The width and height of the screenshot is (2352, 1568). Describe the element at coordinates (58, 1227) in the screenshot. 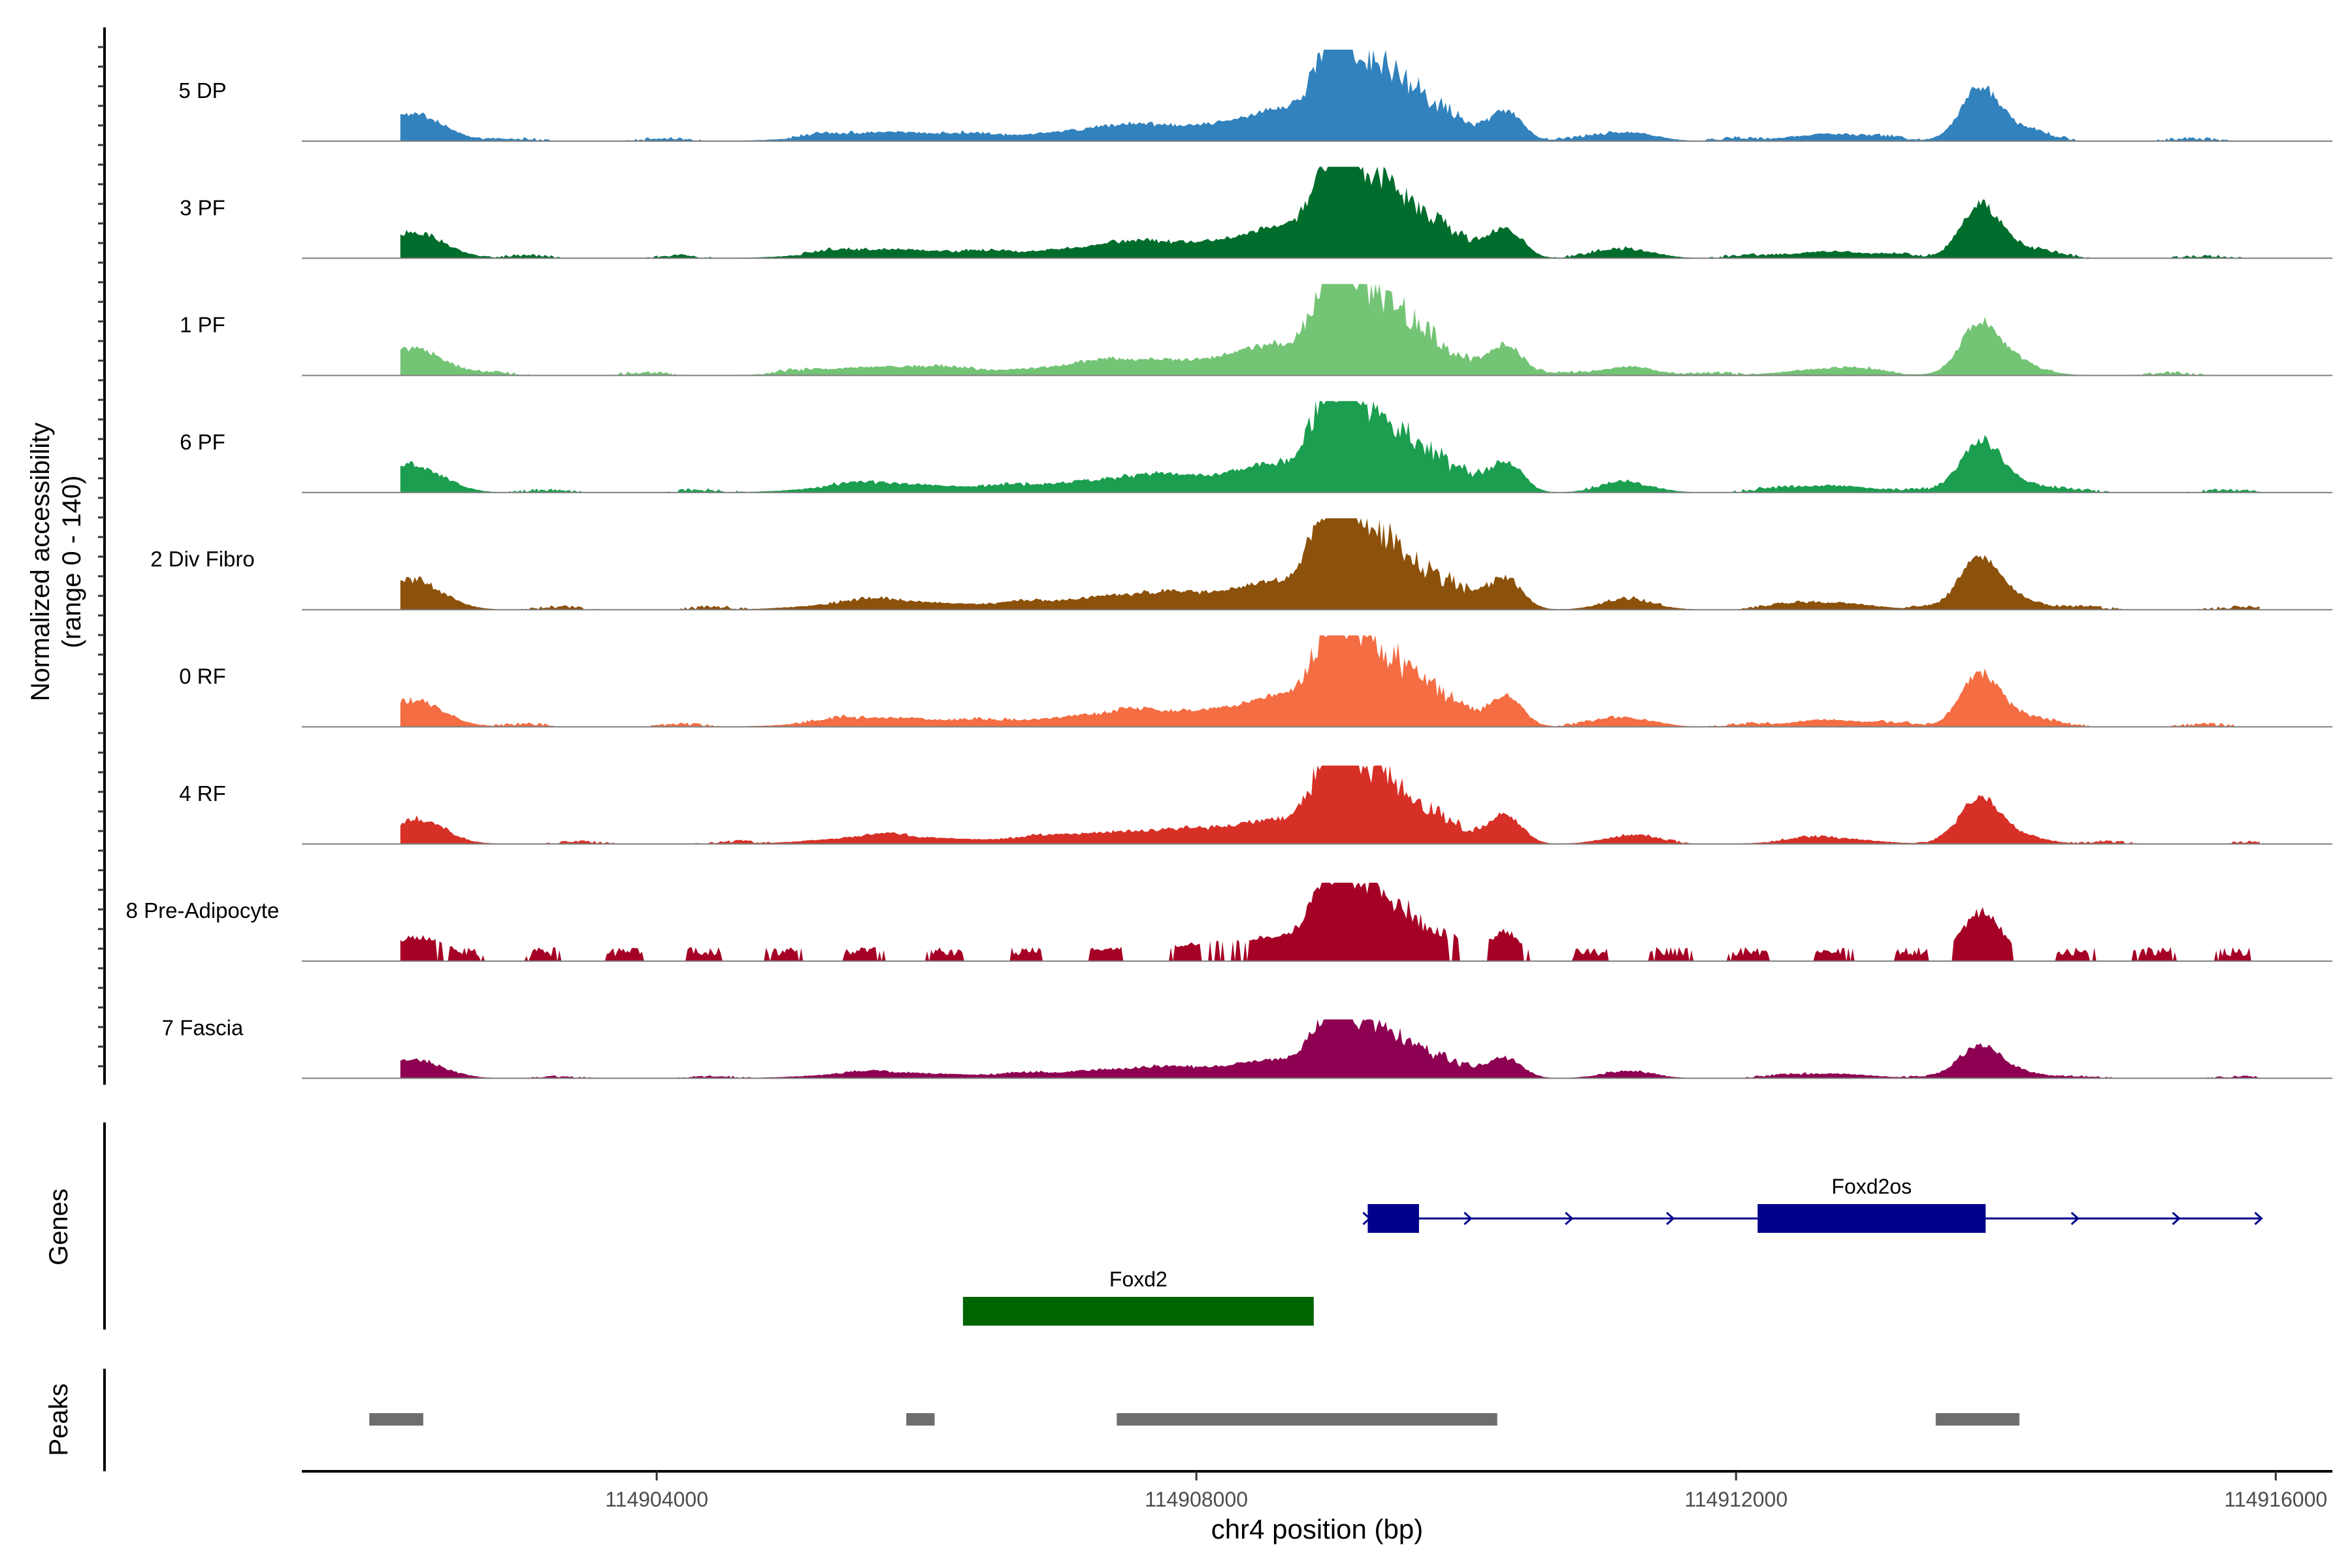

I see `genes-track-label: Genes` at that location.